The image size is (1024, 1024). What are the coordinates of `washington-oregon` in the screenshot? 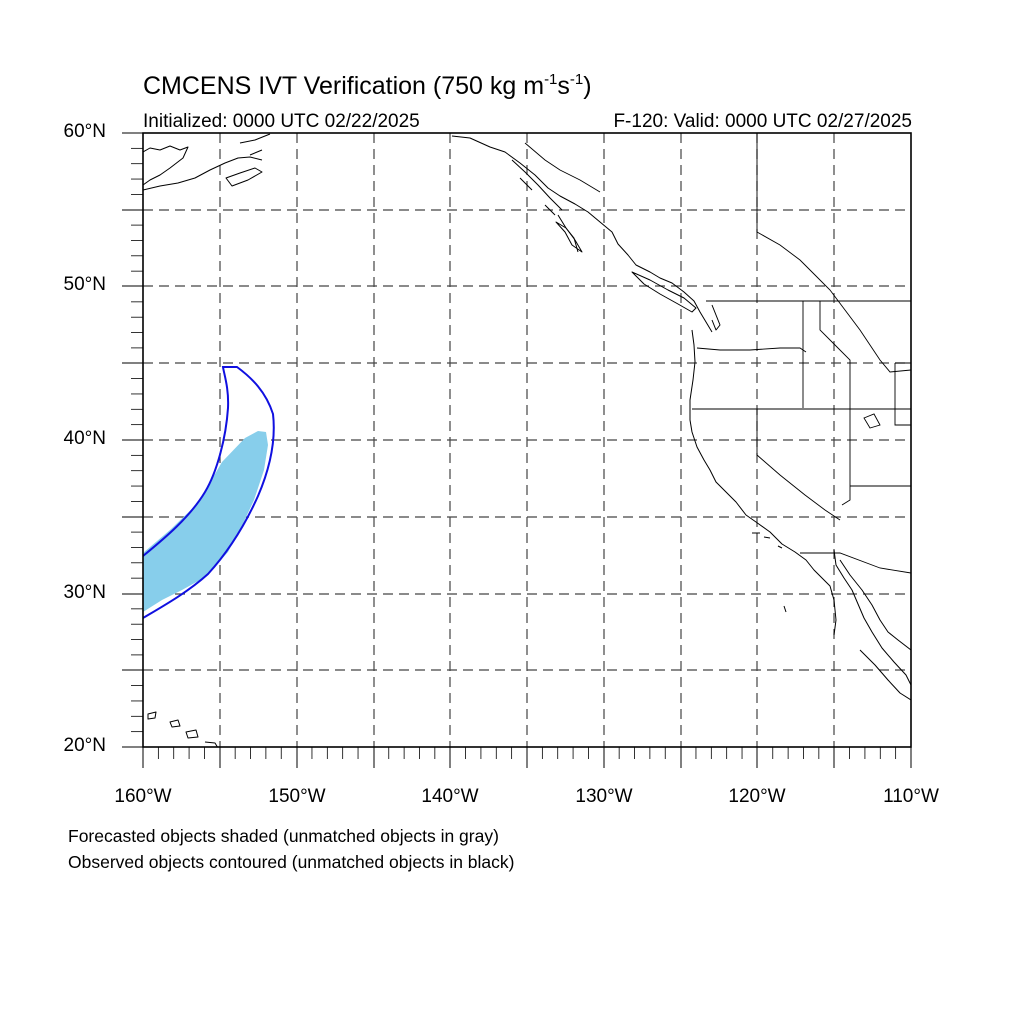 It's located at (751, 350).